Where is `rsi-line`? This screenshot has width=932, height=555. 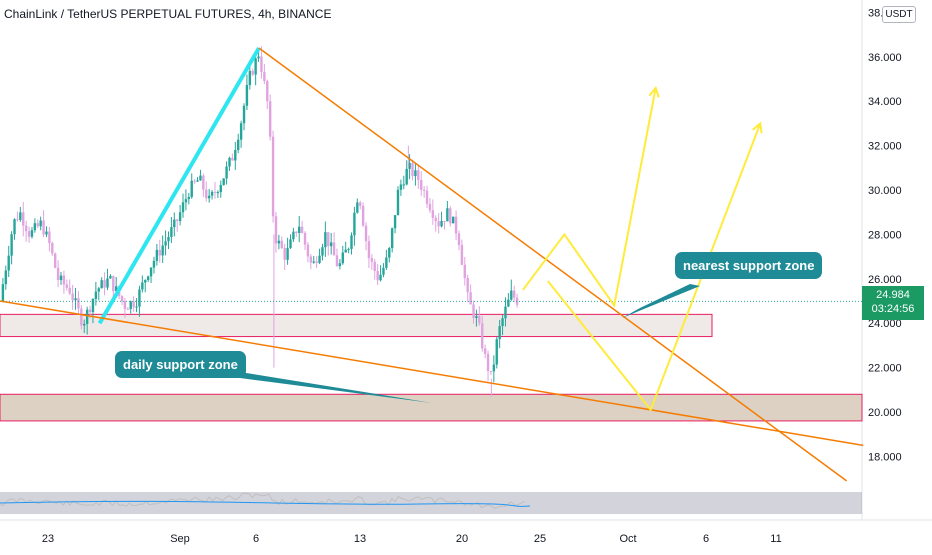 rsi-line is located at coordinates (262, 500).